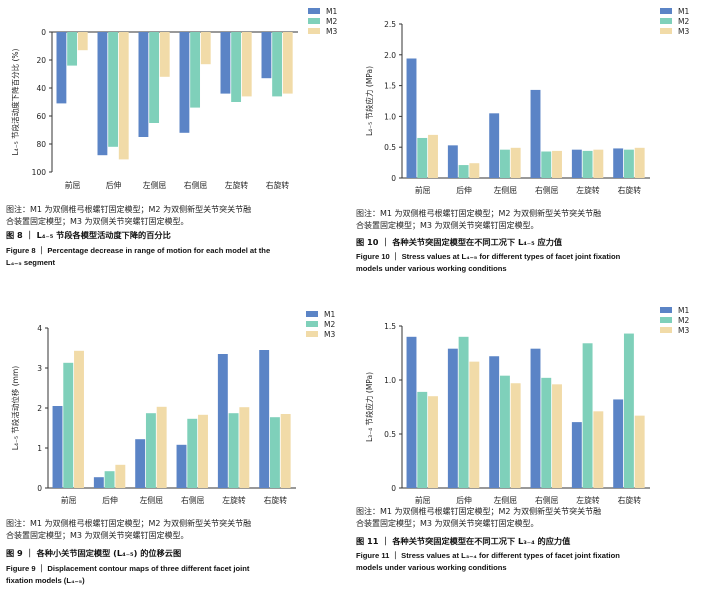  What do you see at coordinates (630, 190) in the screenshot?
I see `fig10-x-tick-label: 右旋转` at bounding box center [630, 190].